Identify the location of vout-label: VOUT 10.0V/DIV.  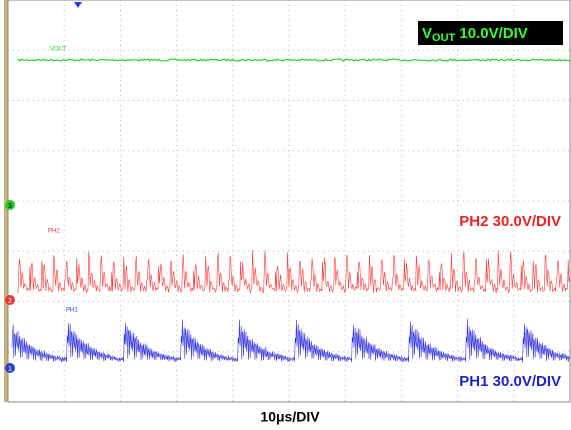
(475, 34).